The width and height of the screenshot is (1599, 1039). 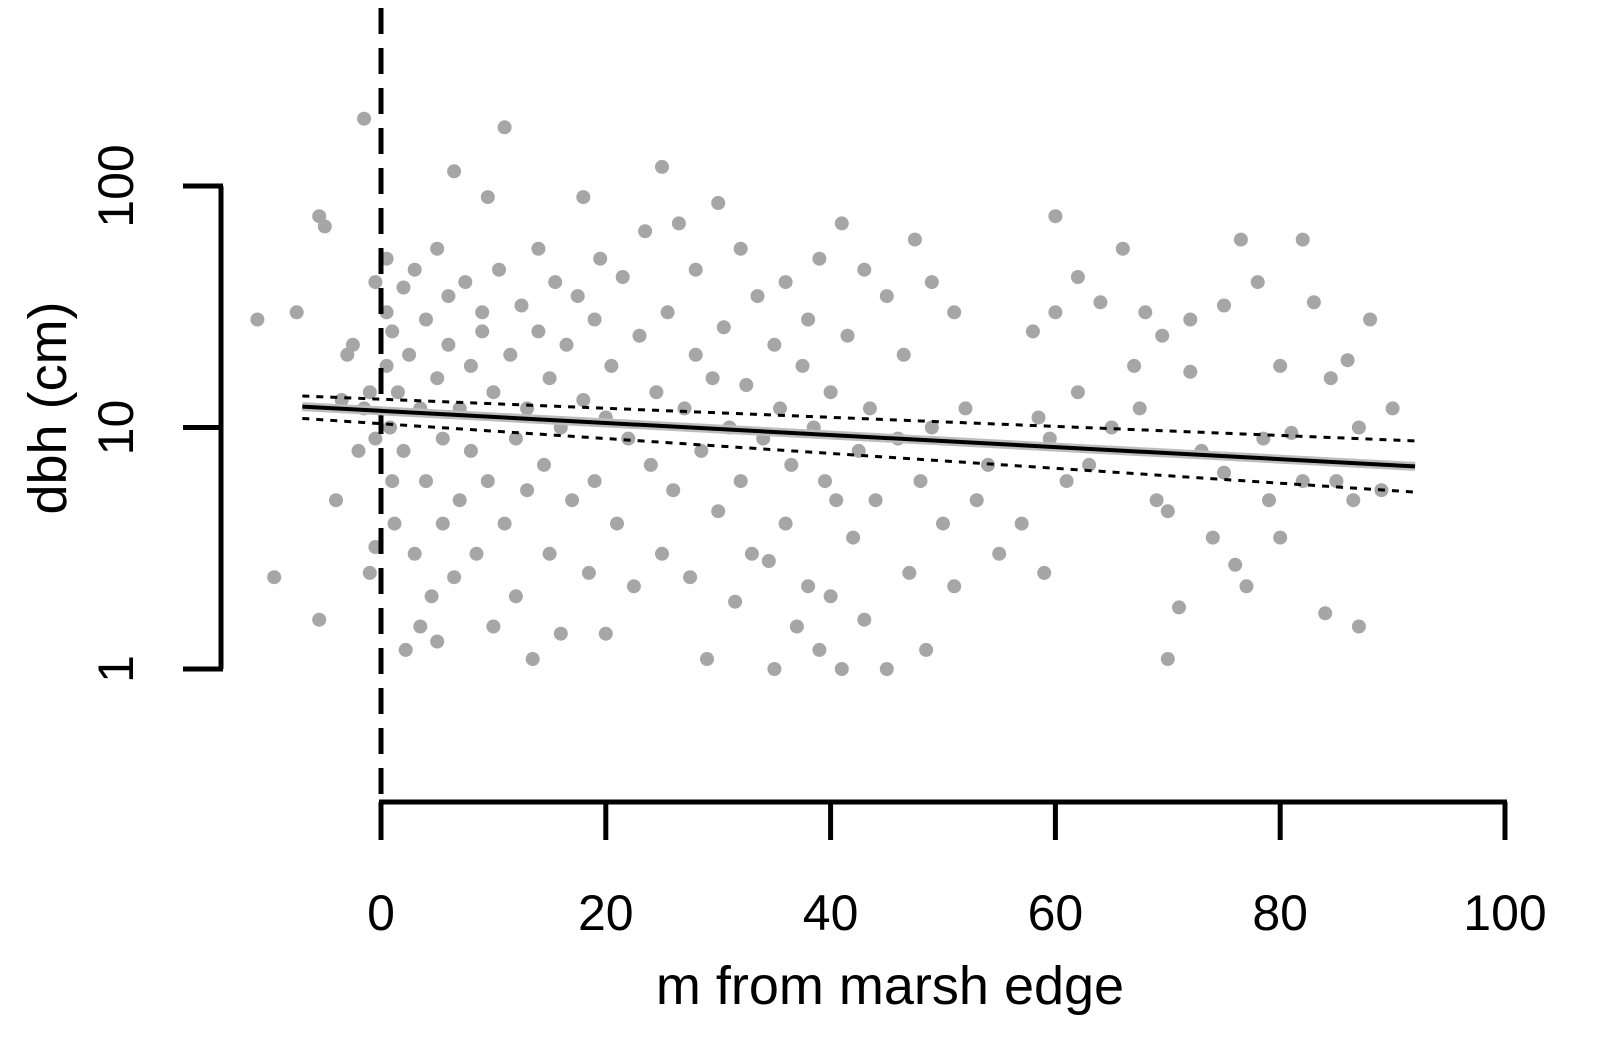 I want to click on x-tick-label: 100, so click(x=1504, y=913).